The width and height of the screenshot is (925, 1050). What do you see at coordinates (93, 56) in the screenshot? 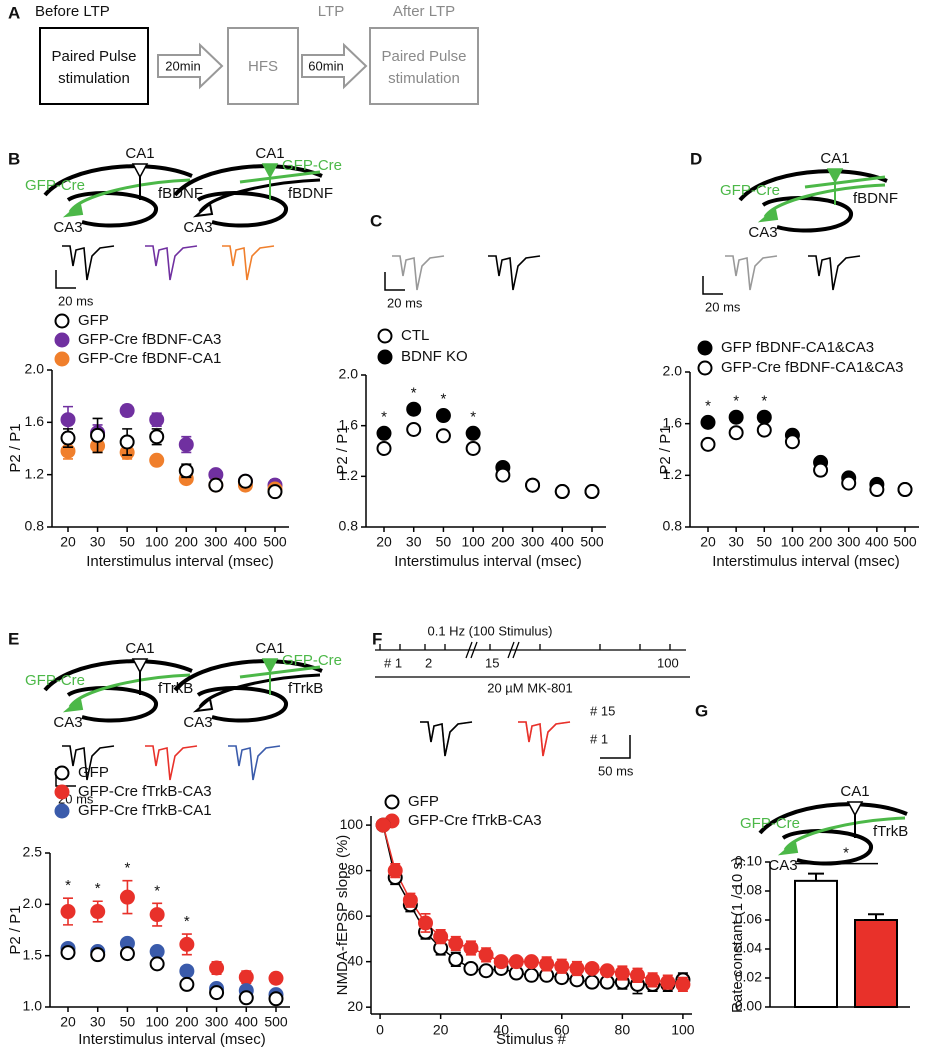
I see `step-text: Paired Pulse` at bounding box center [93, 56].